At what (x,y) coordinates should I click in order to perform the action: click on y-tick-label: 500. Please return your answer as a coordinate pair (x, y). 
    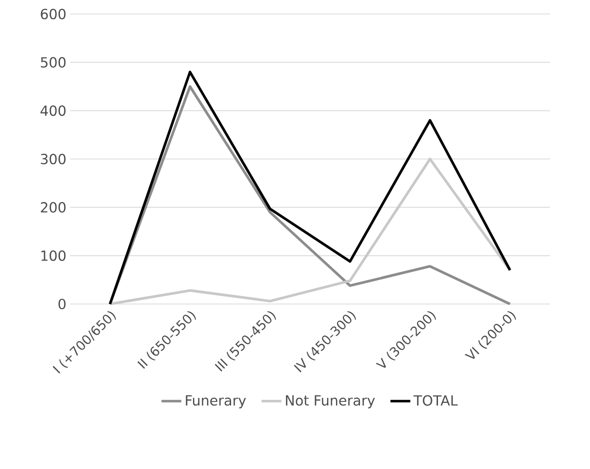
    Looking at the image, I should click on (53, 62).